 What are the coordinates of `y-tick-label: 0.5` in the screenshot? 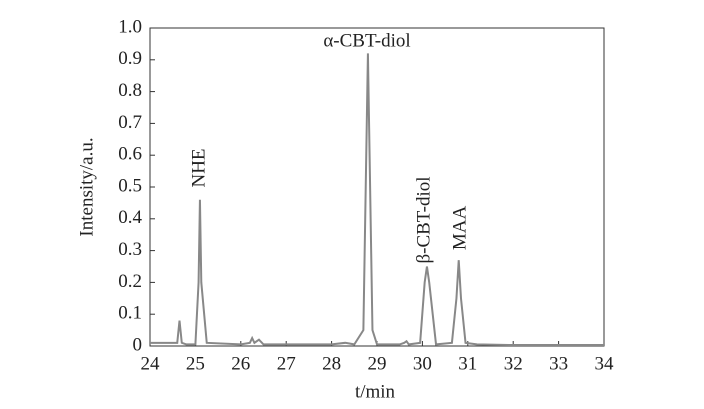 It's located at (130, 185).